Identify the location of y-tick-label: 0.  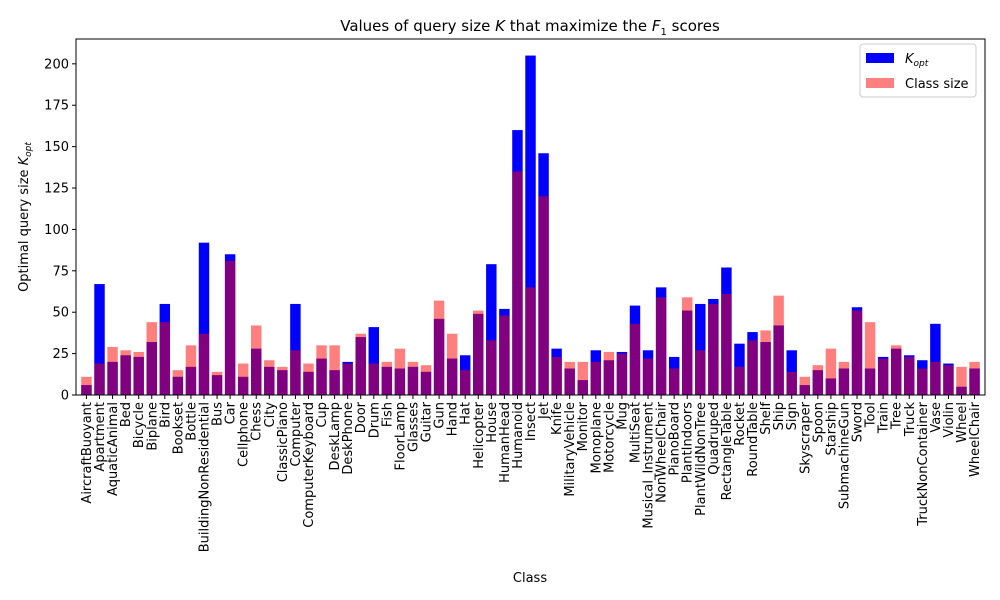
(65, 396).